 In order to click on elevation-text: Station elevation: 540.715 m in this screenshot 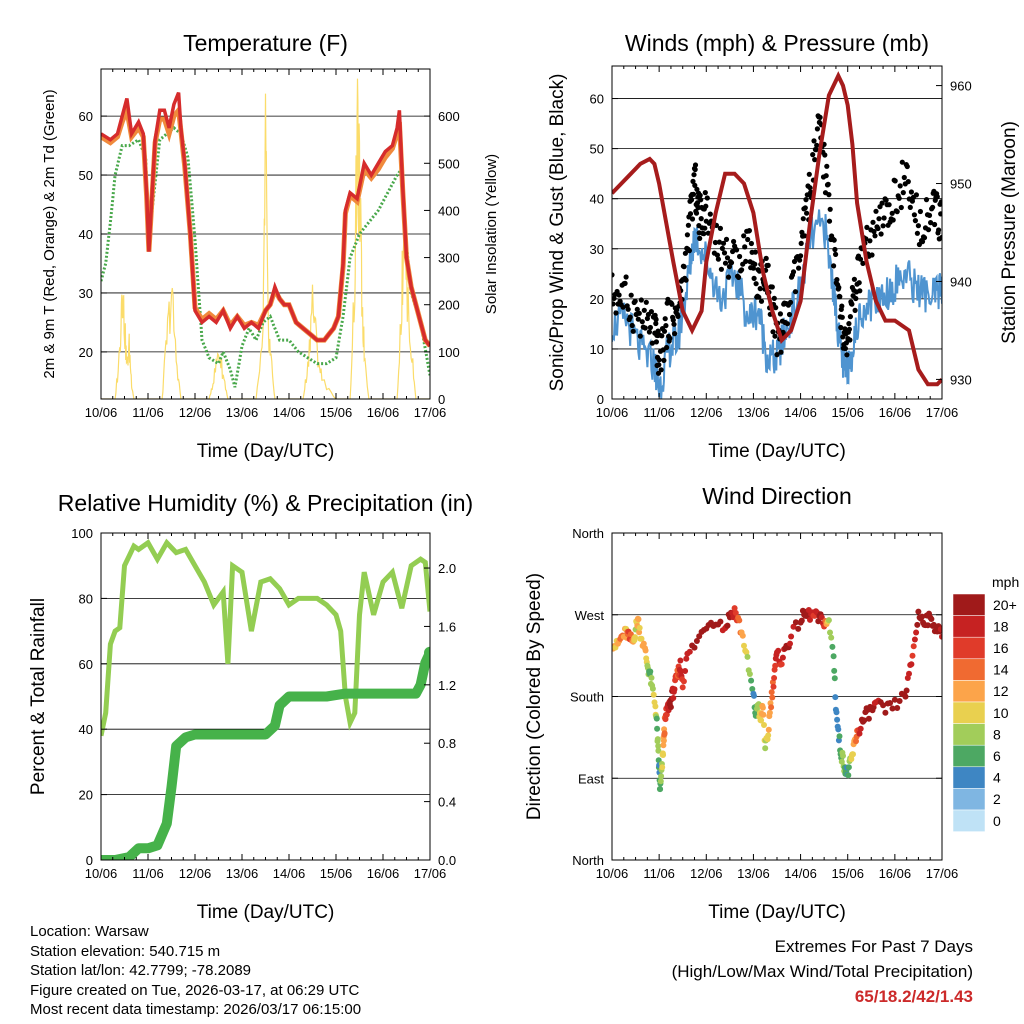, I will do `click(125, 951)`.